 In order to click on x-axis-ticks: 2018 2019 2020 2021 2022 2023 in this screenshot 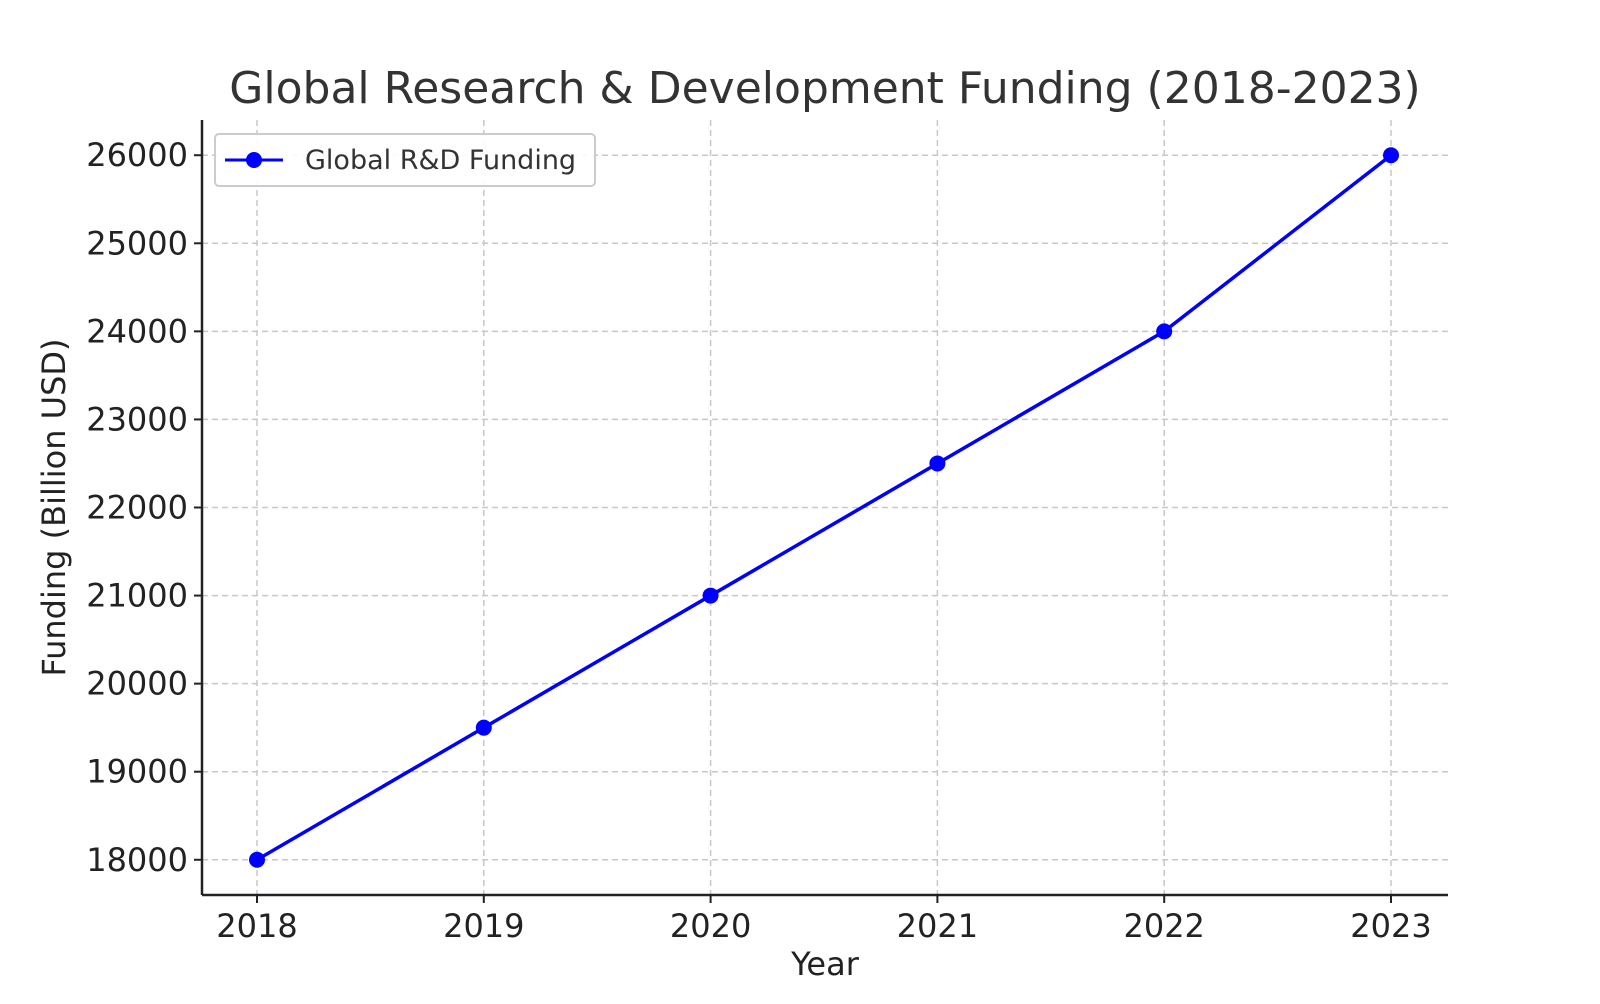, I will do `click(824, 920)`.